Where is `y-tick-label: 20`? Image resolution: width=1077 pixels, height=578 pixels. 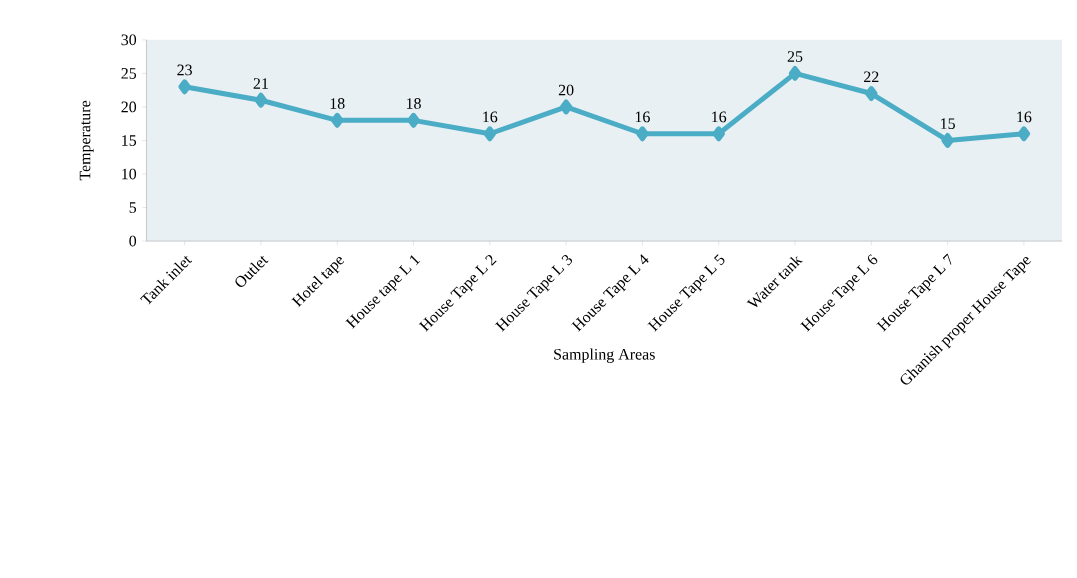 y-tick-label: 20 is located at coordinates (129, 107).